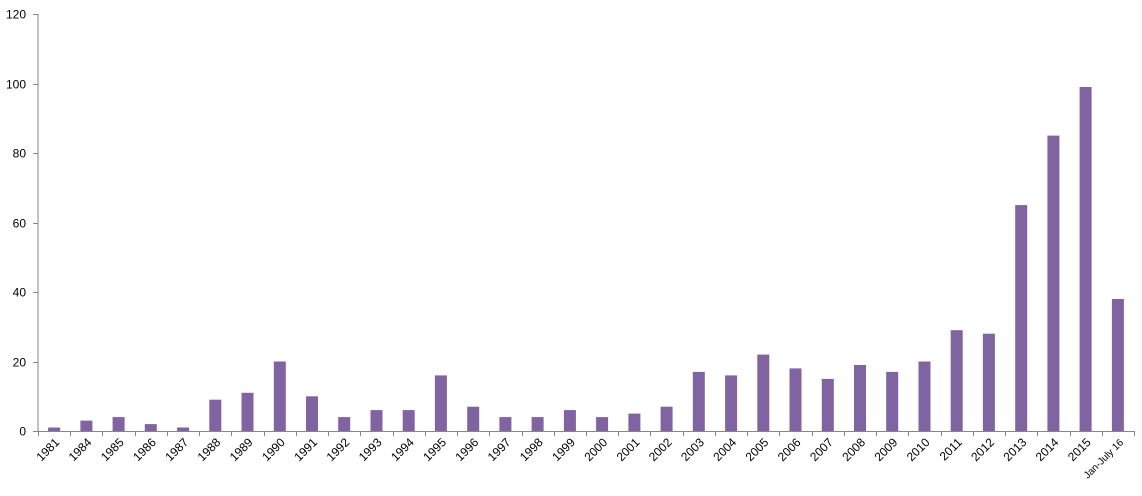  Describe the element at coordinates (660, 449) in the screenshot. I see `x-tick-label: 2002` at that location.